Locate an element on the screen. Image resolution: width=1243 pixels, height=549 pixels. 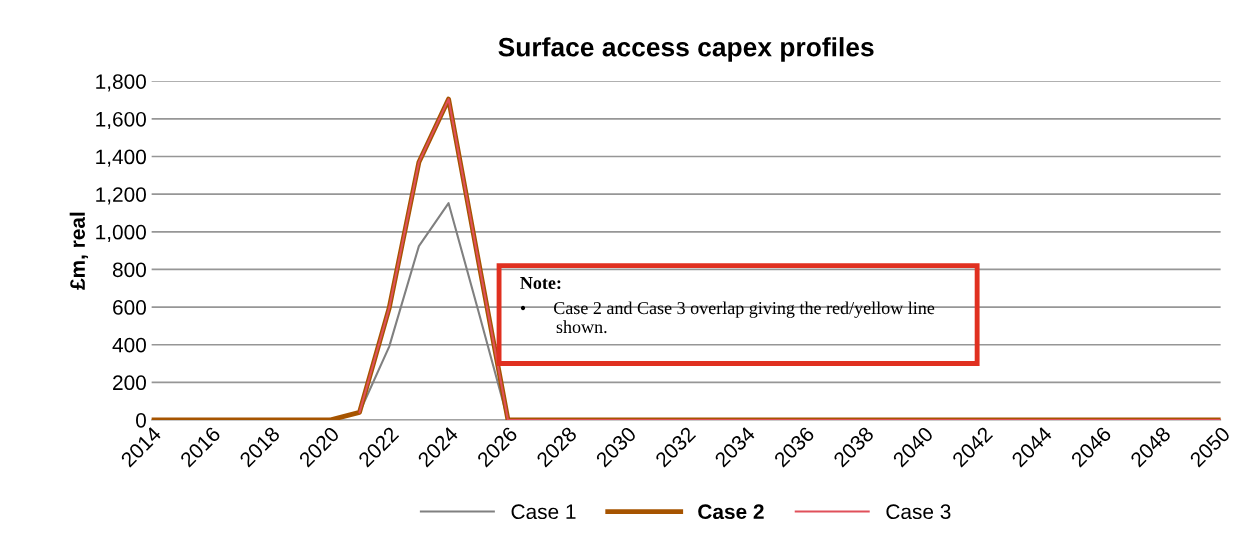
y-axis-title: £m, real is located at coordinates (78, 251).